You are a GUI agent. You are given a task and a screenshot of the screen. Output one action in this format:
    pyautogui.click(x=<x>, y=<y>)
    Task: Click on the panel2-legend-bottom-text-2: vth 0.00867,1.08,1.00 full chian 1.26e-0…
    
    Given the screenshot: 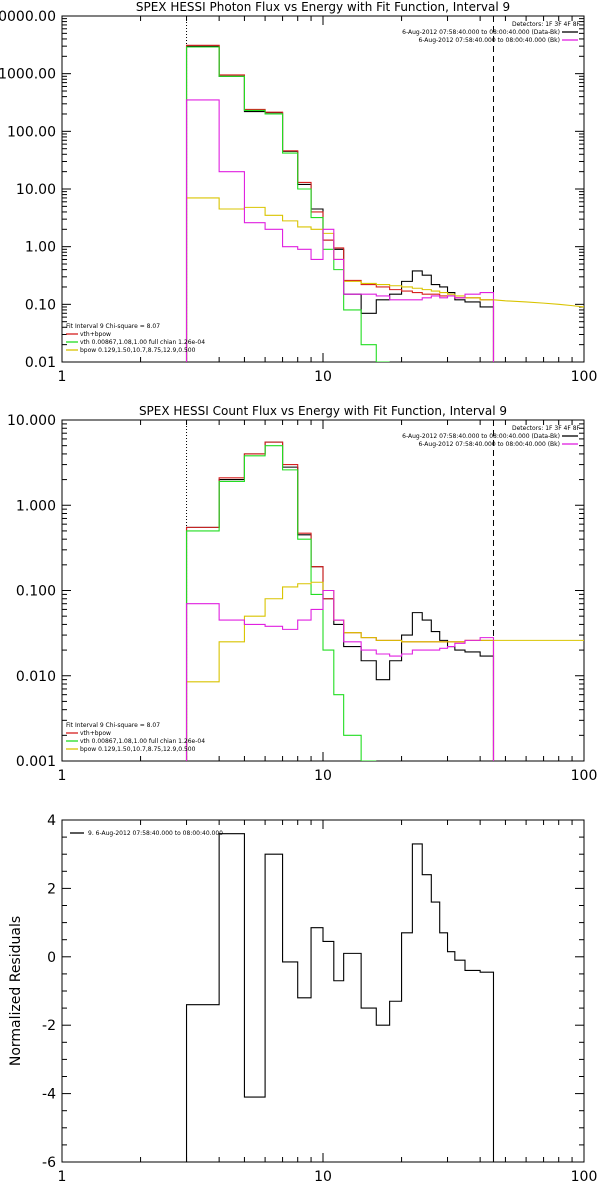 What is the action you would take?
    pyautogui.click(x=142, y=741)
    